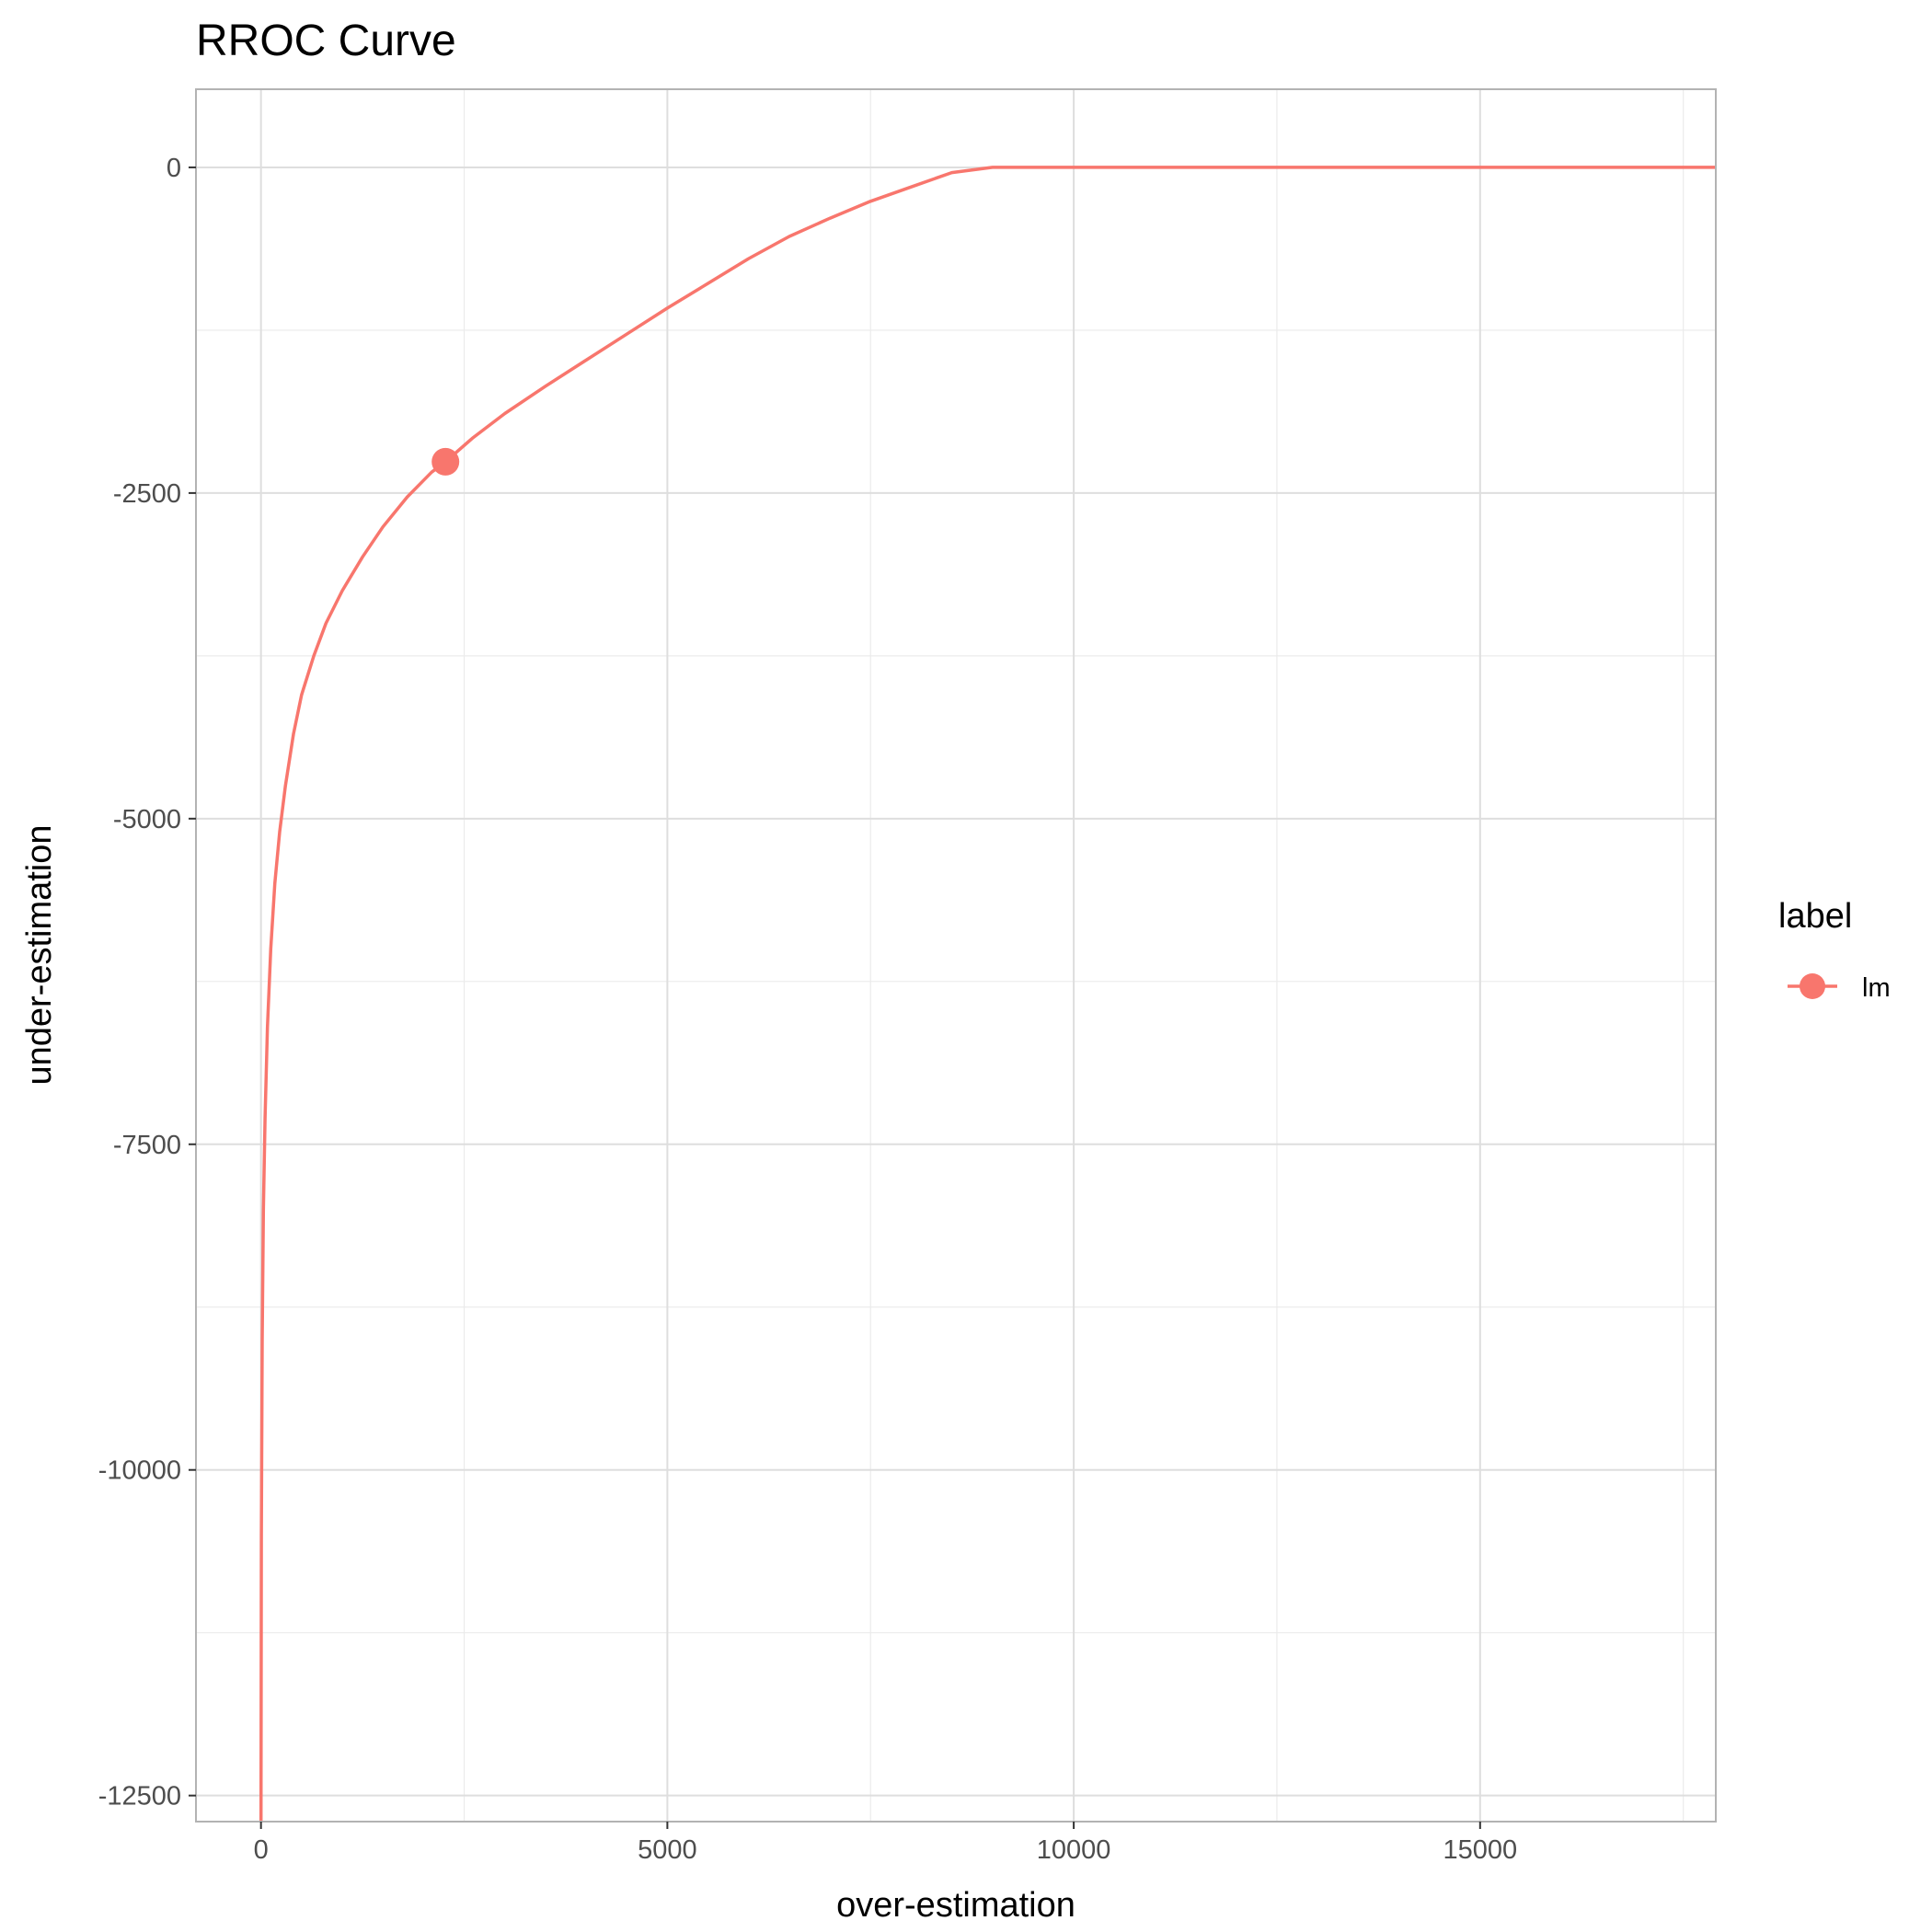 The width and height of the screenshot is (1932, 1932). What do you see at coordinates (1876, 988) in the screenshot?
I see `legend-label-lm: lm` at bounding box center [1876, 988].